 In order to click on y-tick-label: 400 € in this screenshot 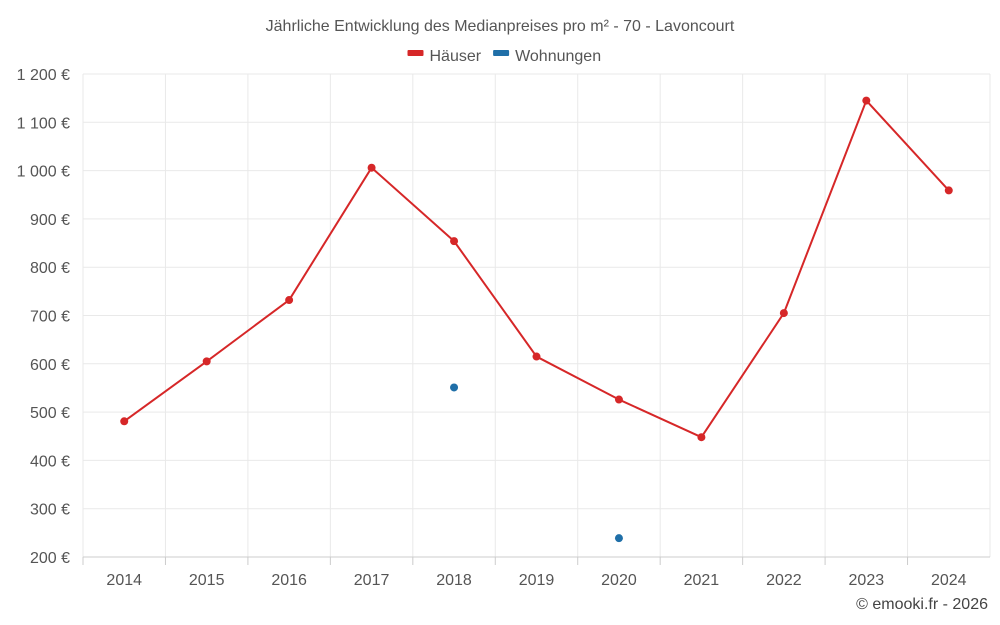, I will do `click(50, 461)`.